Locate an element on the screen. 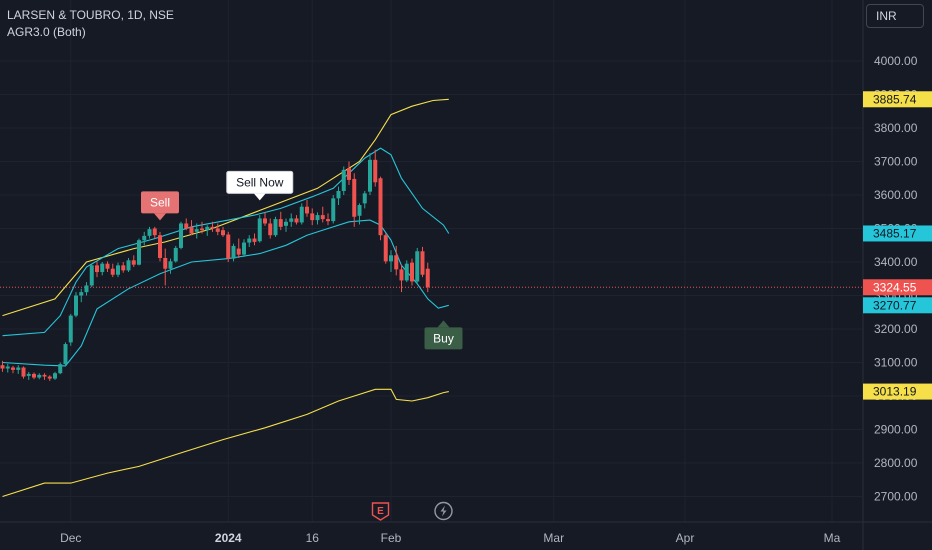  signal-sell-now: Sell Now is located at coordinates (260, 185).